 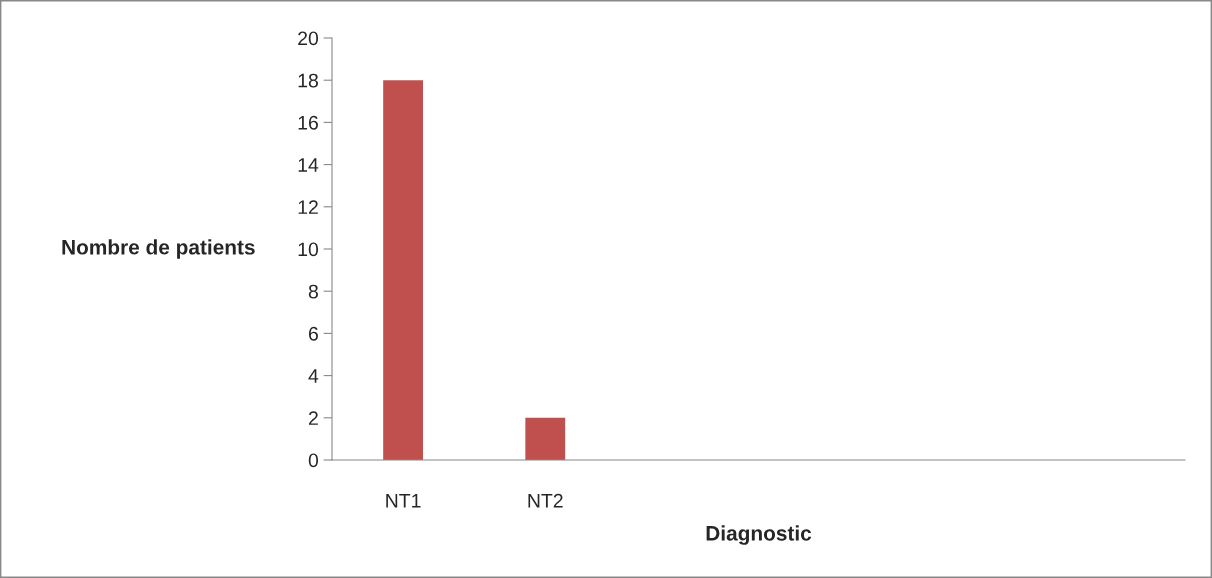 What do you see at coordinates (759, 535) in the screenshot?
I see `x-axis-title: Diagnostic` at bounding box center [759, 535].